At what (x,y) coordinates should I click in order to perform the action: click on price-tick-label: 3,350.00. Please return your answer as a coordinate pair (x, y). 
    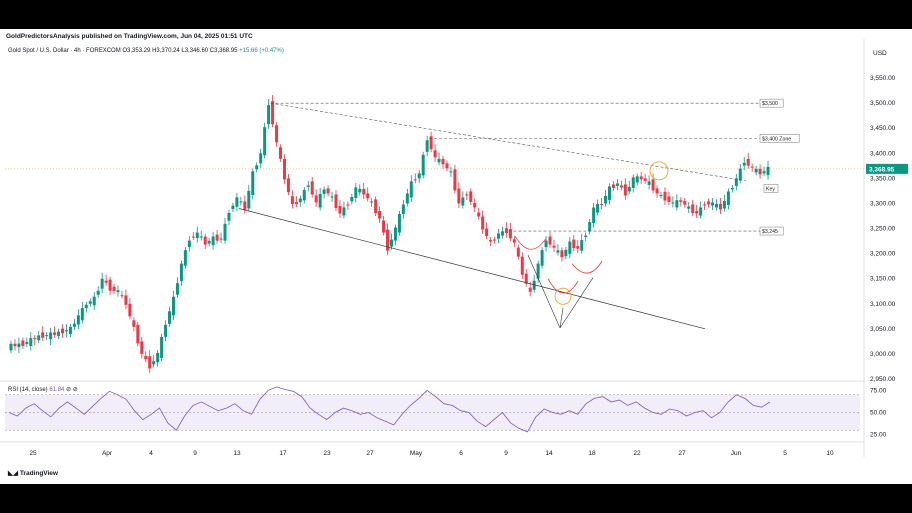
    Looking at the image, I should click on (883, 178).